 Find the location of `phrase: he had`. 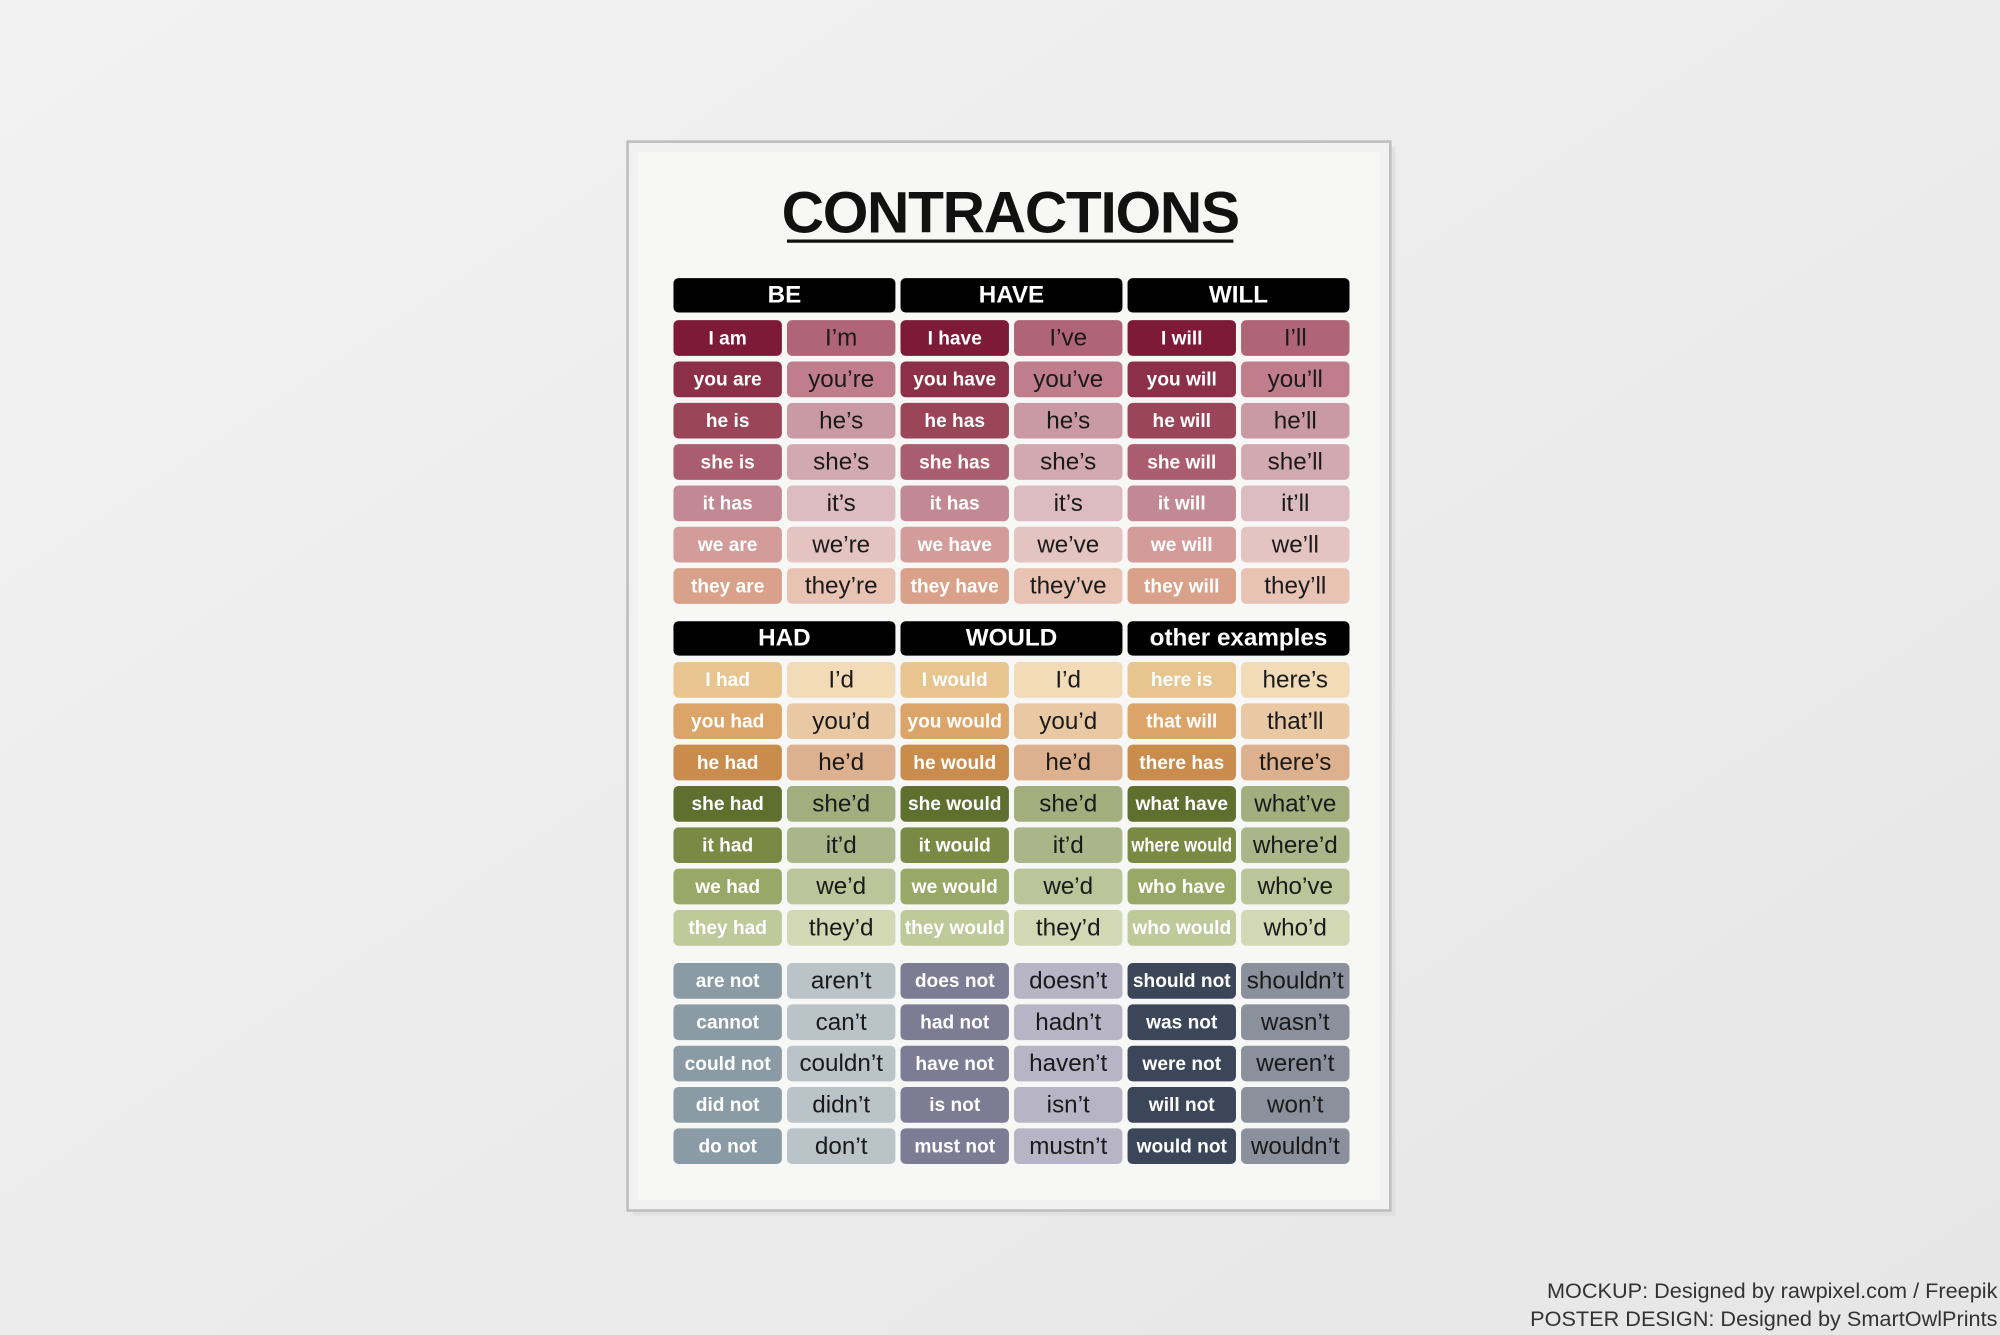

phrase: he had is located at coordinates (728, 763).